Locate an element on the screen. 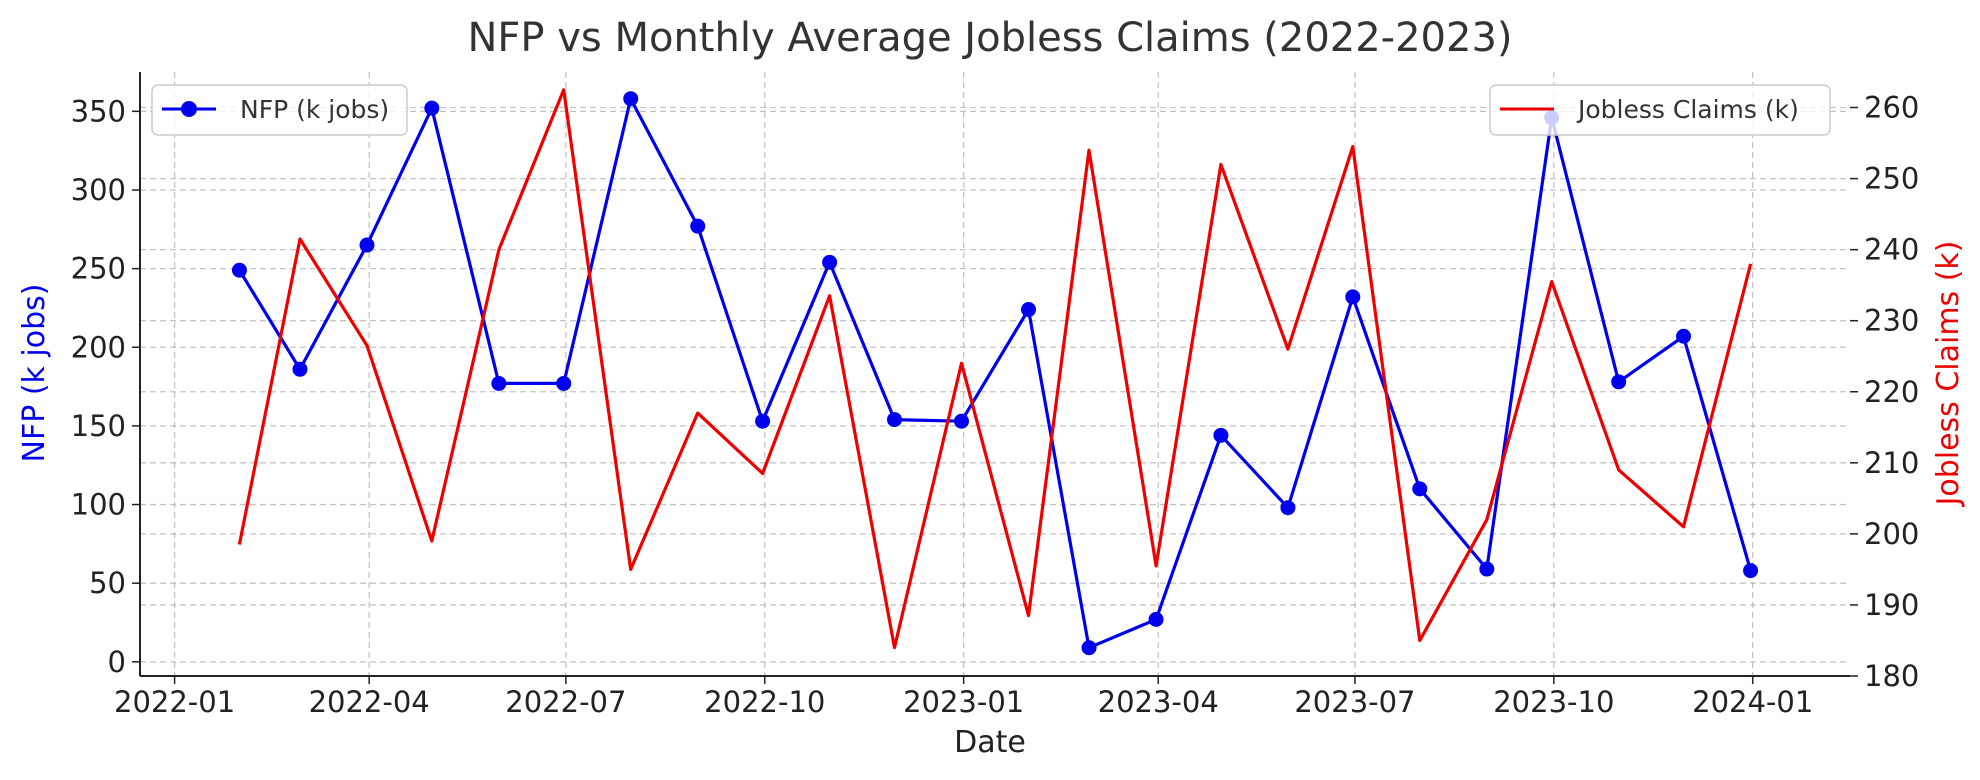 This screenshot has width=1980, height=780. y-left-tick-label: 300 is located at coordinates (98, 190).